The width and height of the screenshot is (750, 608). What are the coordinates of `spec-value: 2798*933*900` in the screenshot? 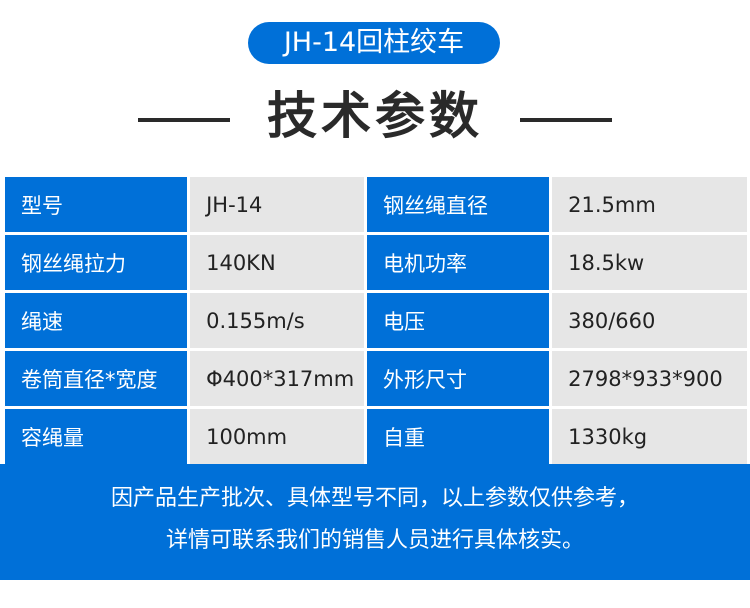 It's located at (649, 378).